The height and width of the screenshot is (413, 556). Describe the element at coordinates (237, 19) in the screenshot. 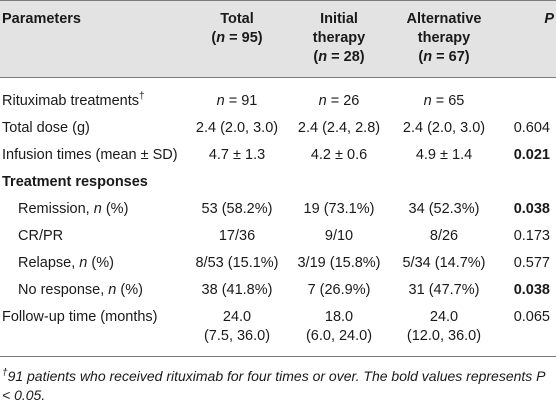

I see `header-total-line1: Total` at that location.